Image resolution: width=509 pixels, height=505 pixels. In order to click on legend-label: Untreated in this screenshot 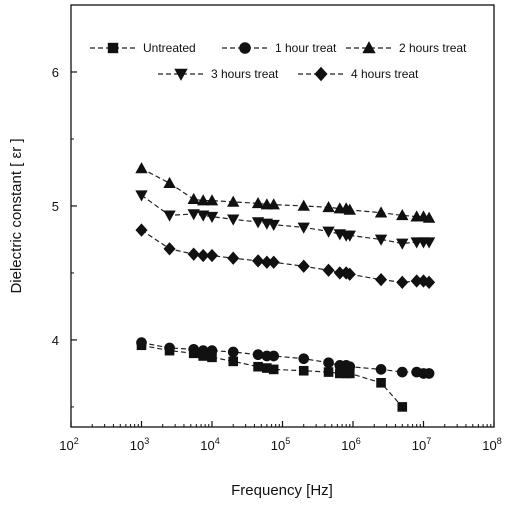, I will do `click(169, 48)`.